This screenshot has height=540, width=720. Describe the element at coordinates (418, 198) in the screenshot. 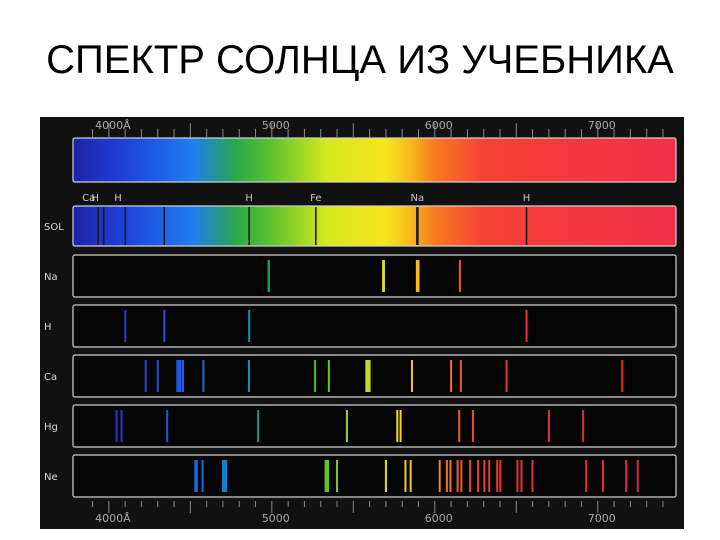

I see `fraunhofer-label: Na` at that location.